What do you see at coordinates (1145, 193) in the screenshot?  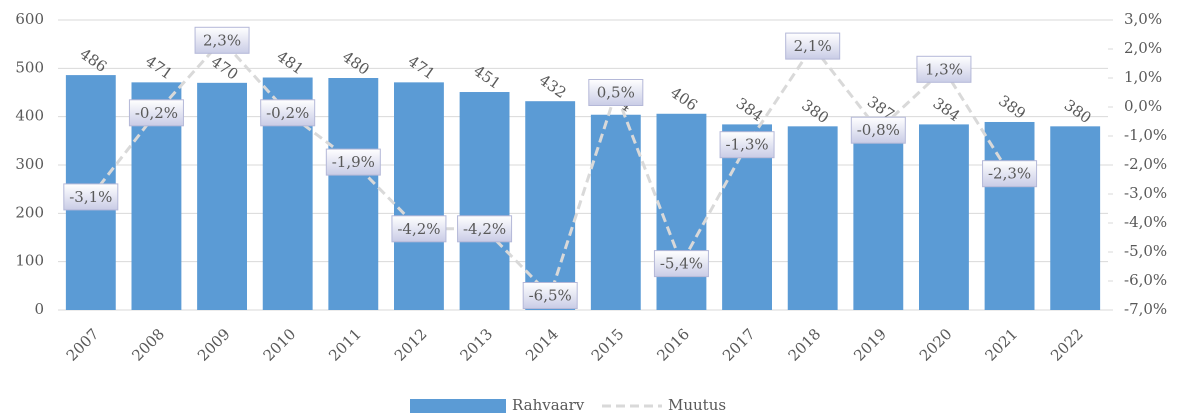 I see `y2-tick-label: -3,0%` at bounding box center [1145, 193].